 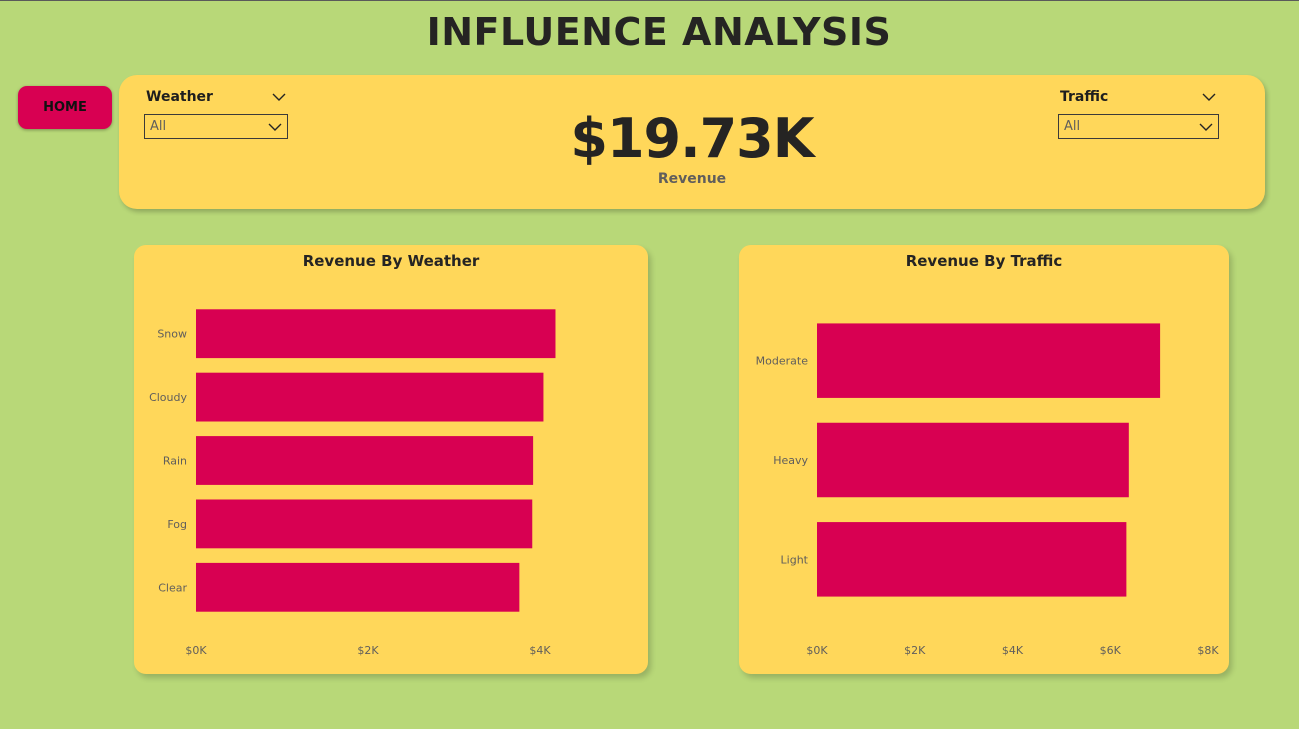 I want to click on weather-x-tick-label: $2K, so click(x=368, y=650).